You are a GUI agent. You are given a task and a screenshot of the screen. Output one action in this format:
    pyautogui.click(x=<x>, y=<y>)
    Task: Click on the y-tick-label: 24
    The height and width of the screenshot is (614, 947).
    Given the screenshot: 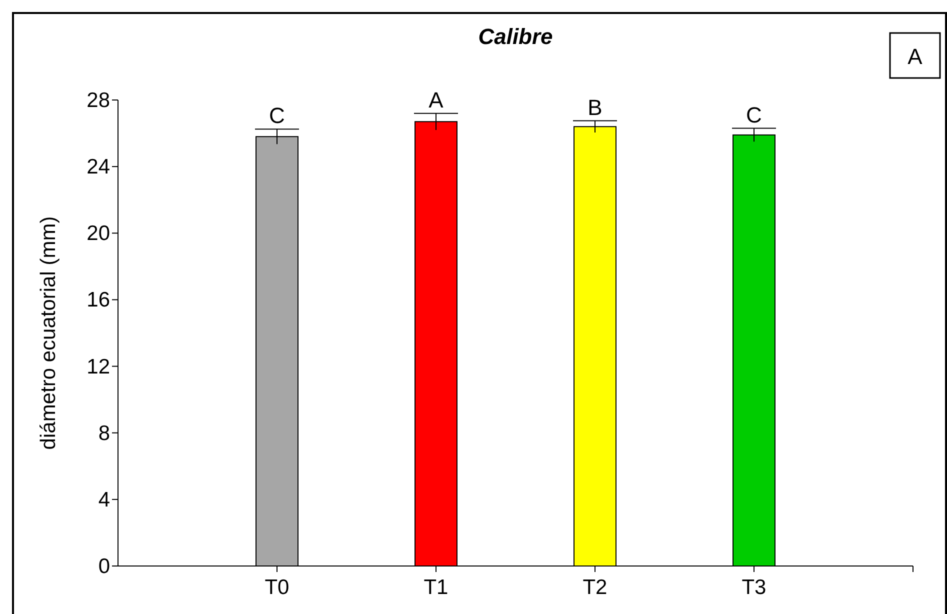 What is the action you would take?
    pyautogui.click(x=98, y=167)
    